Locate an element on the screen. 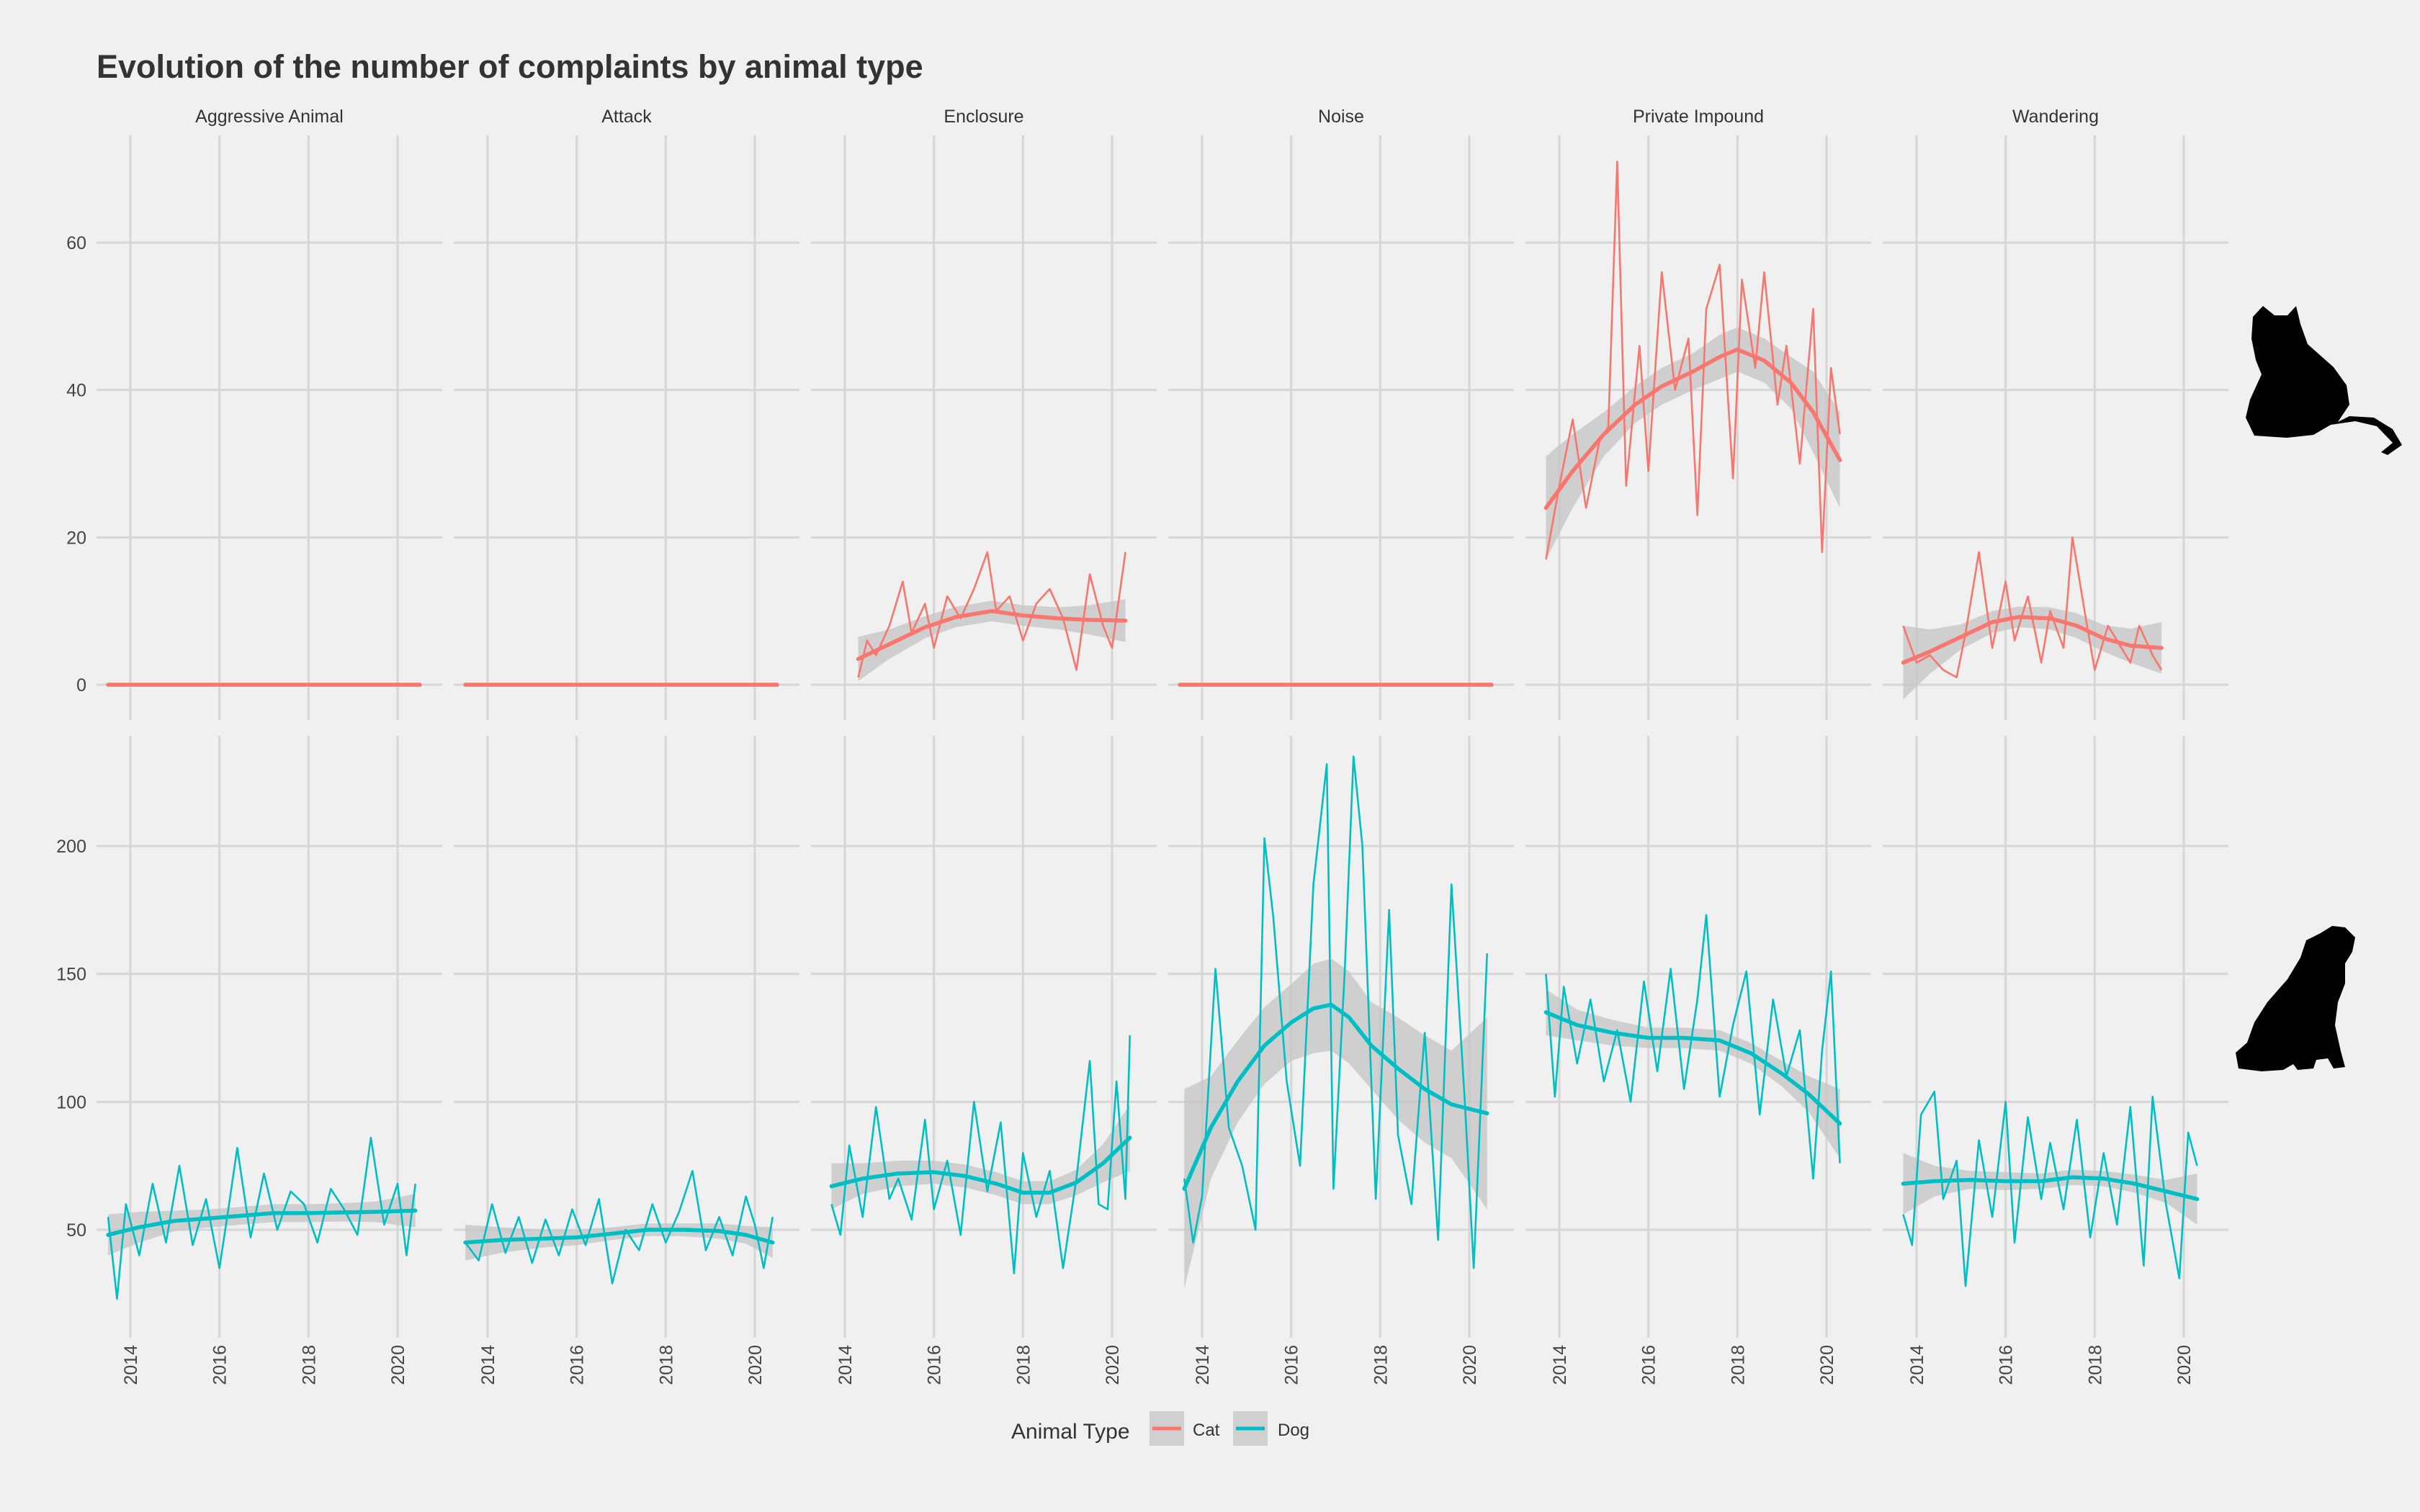 The height and width of the screenshot is (1512, 2420). y-axes: 0 20 40 60 50 100 150 200 is located at coordinates (71, 737).